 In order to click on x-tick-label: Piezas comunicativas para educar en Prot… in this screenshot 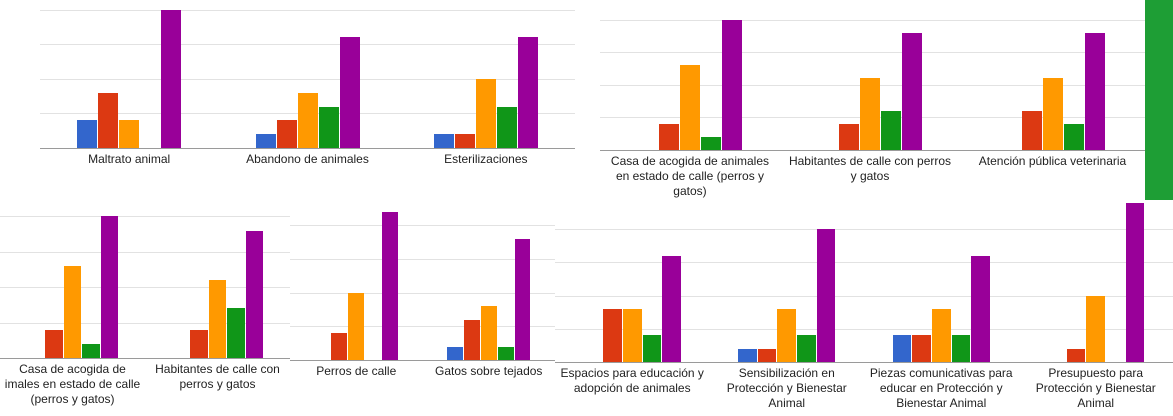, I will do `click(941, 388)`.